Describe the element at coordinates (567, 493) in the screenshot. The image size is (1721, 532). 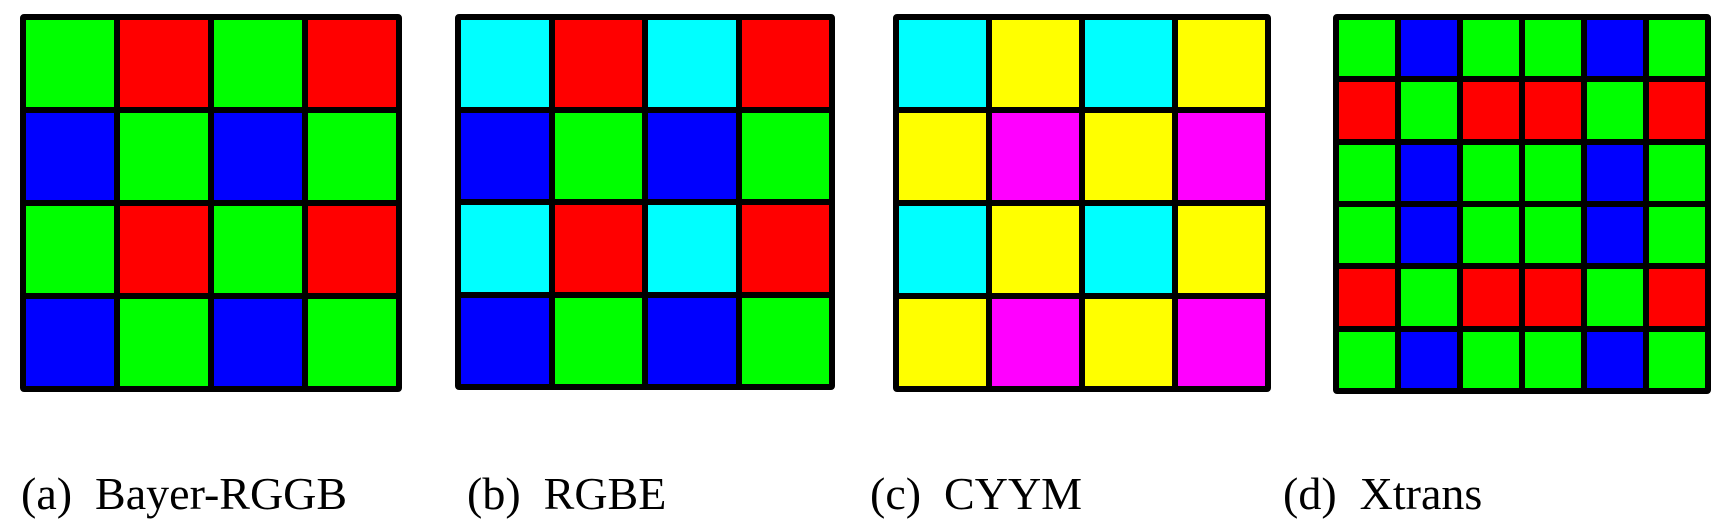
I see `caption-rgbe: (b) RGBE` at that location.